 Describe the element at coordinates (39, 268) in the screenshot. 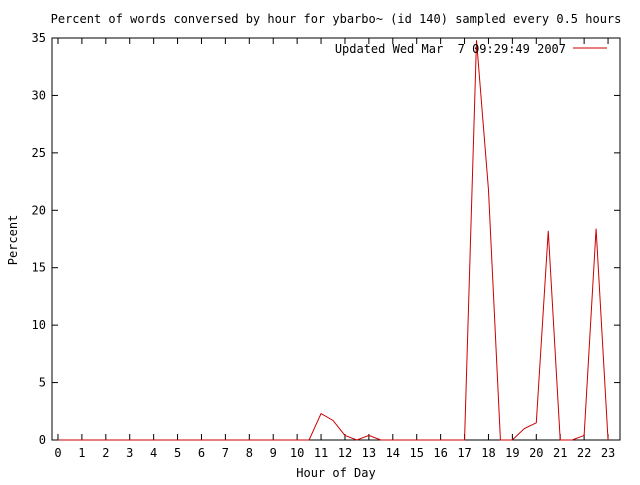

I see `y-tick-label: 15` at that location.